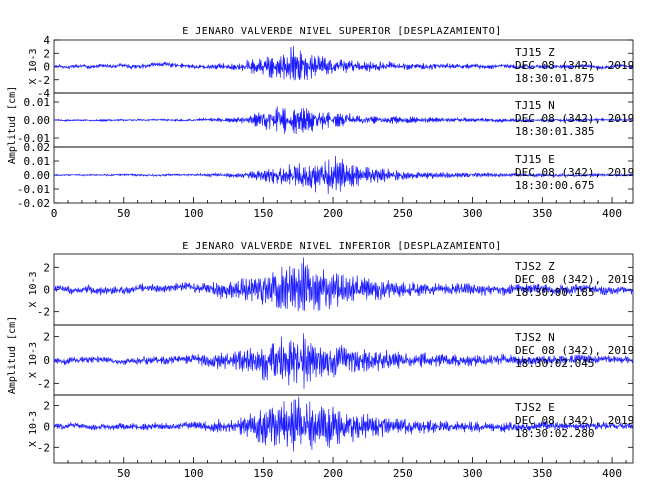 This screenshot has height=500, width=650. What do you see at coordinates (43, 312) in the screenshot?
I see `lower-z-y-tick-label: -2` at bounding box center [43, 312].